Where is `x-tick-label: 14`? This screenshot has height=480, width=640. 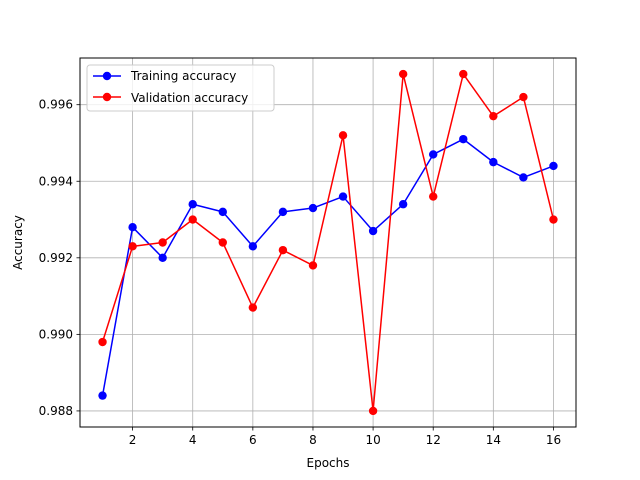
x-tick-label: 14 is located at coordinates (493, 440).